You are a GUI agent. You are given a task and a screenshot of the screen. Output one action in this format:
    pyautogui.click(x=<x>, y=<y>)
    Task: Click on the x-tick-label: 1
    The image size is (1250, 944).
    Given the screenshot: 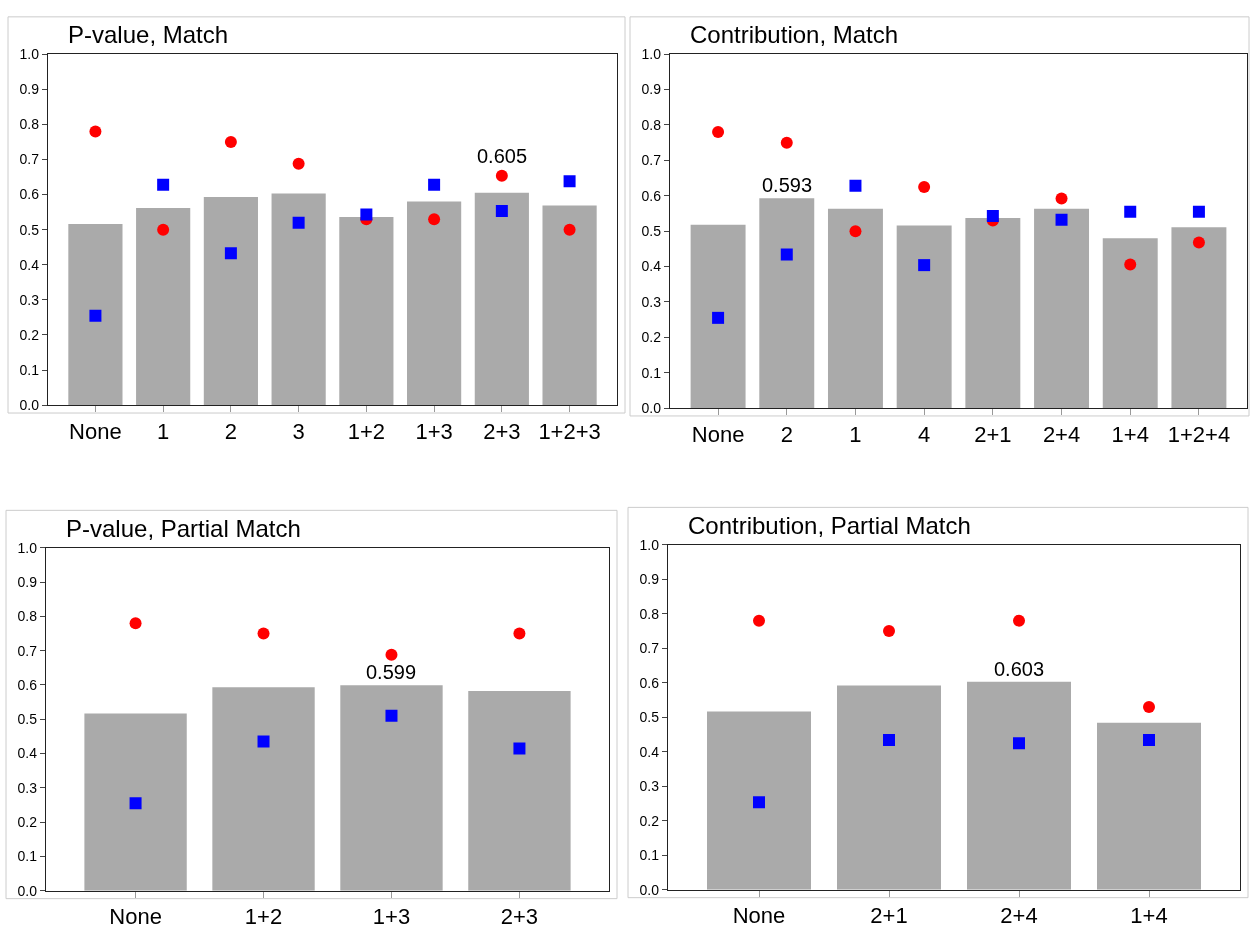 What is the action you would take?
    pyautogui.click(x=163, y=431)
    